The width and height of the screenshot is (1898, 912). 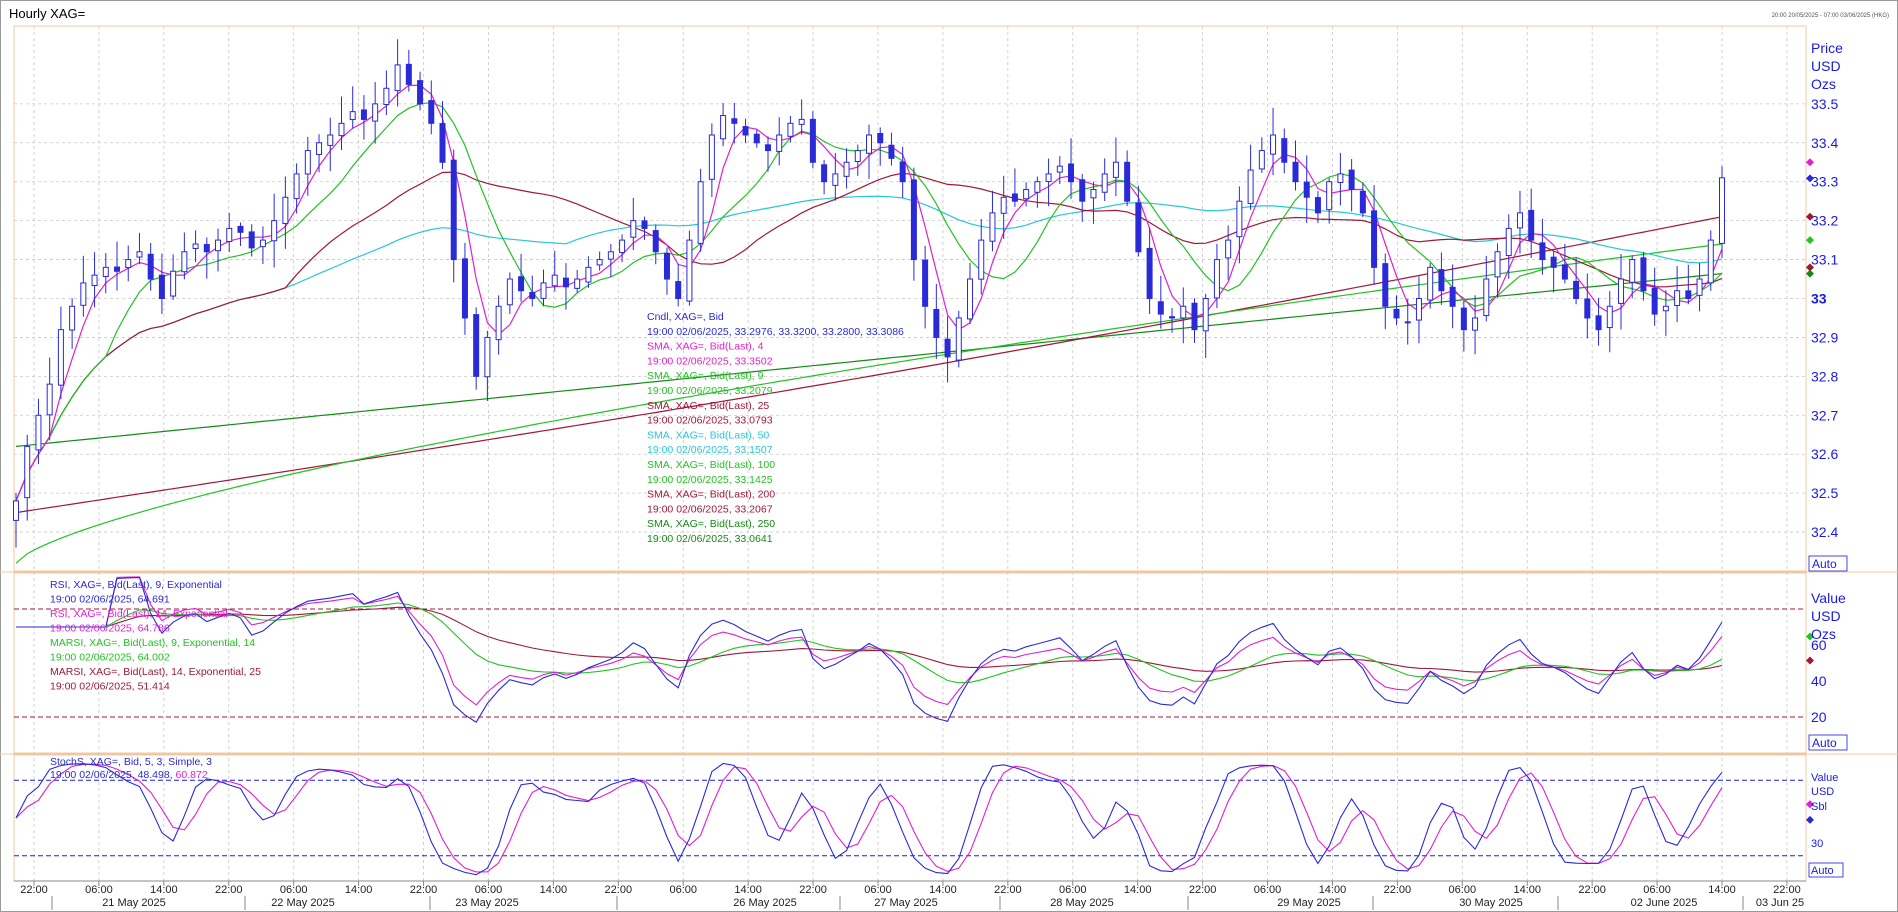 I want to click on stoch-k-line, so click(x=869, y=819).